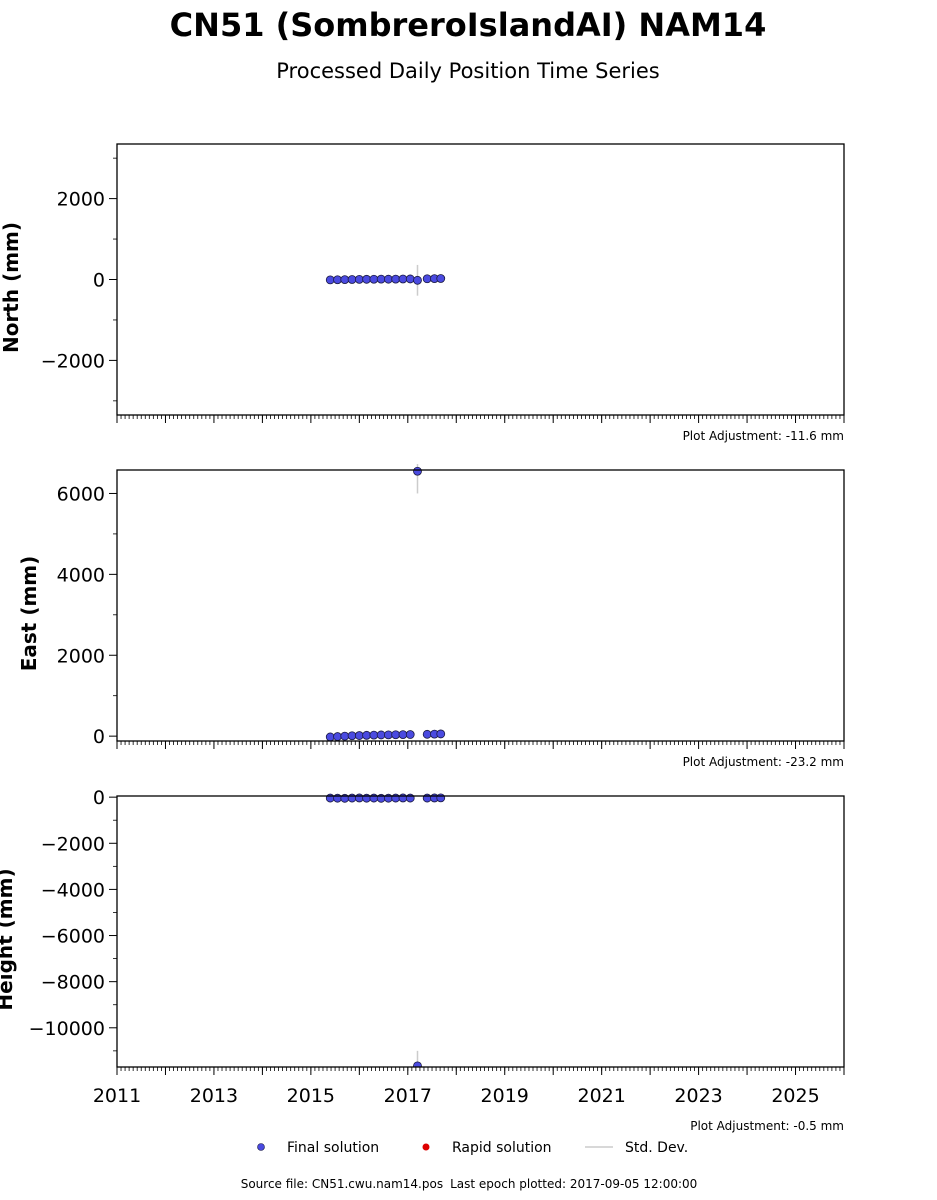 The image size is (937, 1200). Describe the element at coordinates (11, 287) in the screenshot. I see `y-axis-label: North (mm)` at that location.